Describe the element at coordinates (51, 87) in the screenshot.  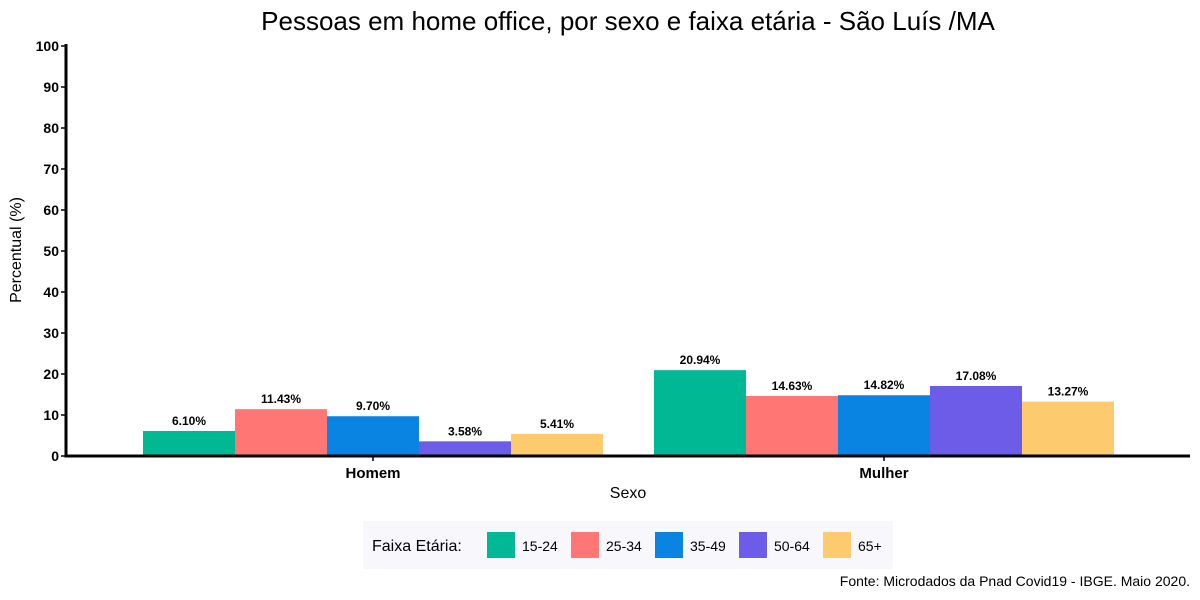
I see `y-tick-label: 90` at that location.